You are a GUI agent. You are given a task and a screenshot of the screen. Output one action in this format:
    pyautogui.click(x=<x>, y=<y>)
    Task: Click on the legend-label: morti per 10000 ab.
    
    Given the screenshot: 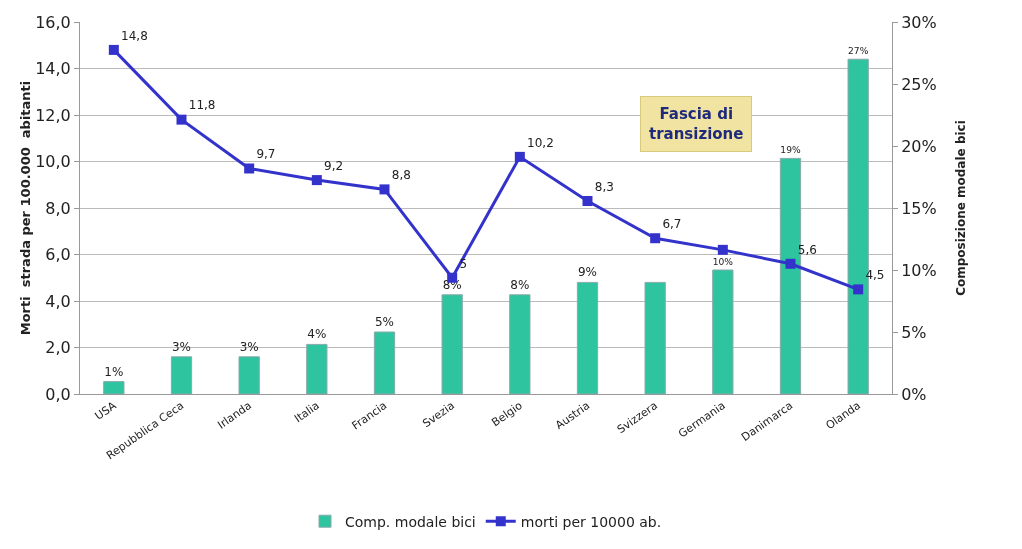 What is the action you would take?
    pyautogui.click(x=591, y=521)
    